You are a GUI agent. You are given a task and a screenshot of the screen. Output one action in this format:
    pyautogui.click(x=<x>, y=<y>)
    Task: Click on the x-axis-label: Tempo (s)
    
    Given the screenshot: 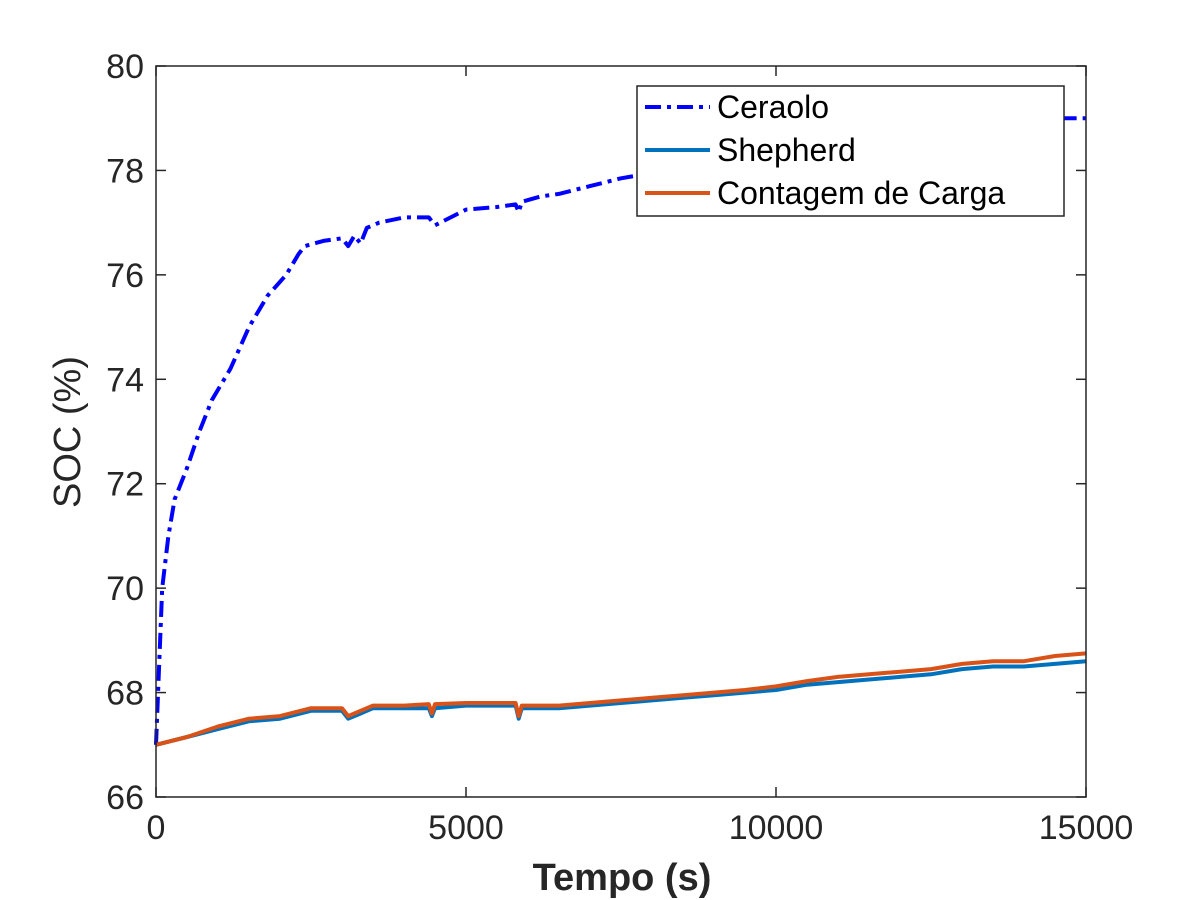 What is the action you would take?
    pyautogui.click(x=622, y=878)
    